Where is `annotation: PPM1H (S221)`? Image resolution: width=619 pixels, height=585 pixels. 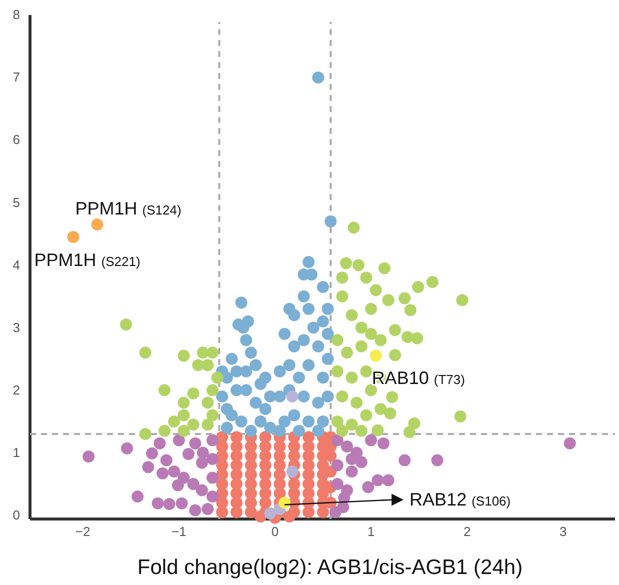 annotation: PPM1H (S221) is located at coordinates (87, 260).